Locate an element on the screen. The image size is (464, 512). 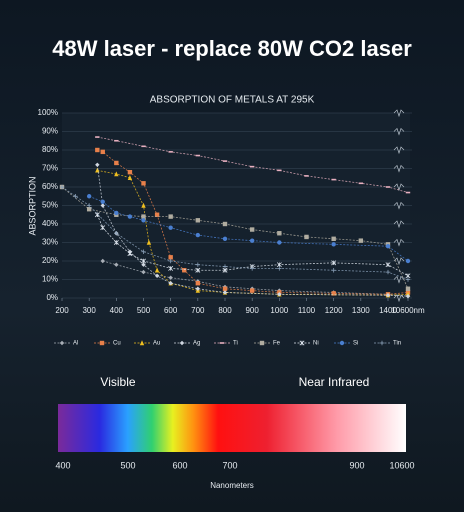
spectrum-tick: 900 is located at coordinates (356, 465).